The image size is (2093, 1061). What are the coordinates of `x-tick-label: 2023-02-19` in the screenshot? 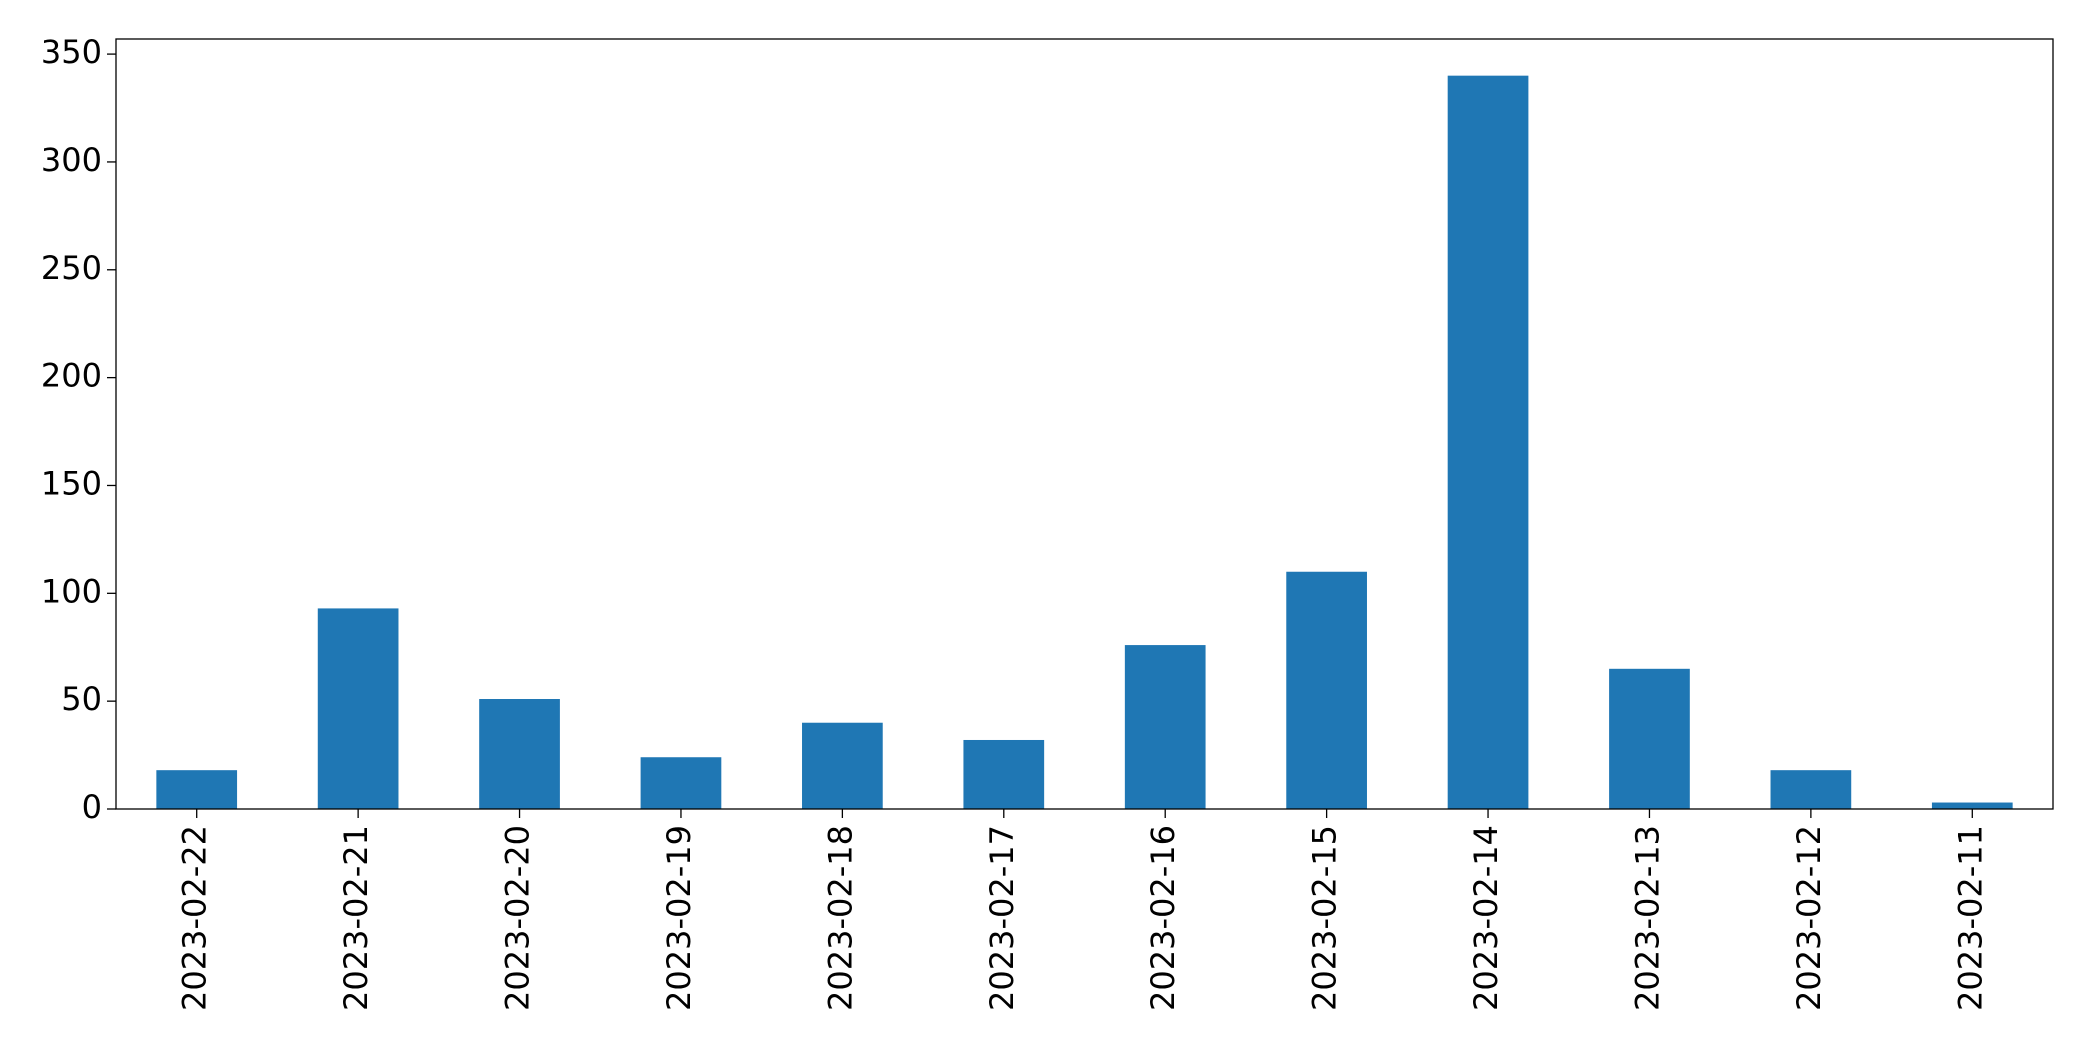 It's located at (679, 918).